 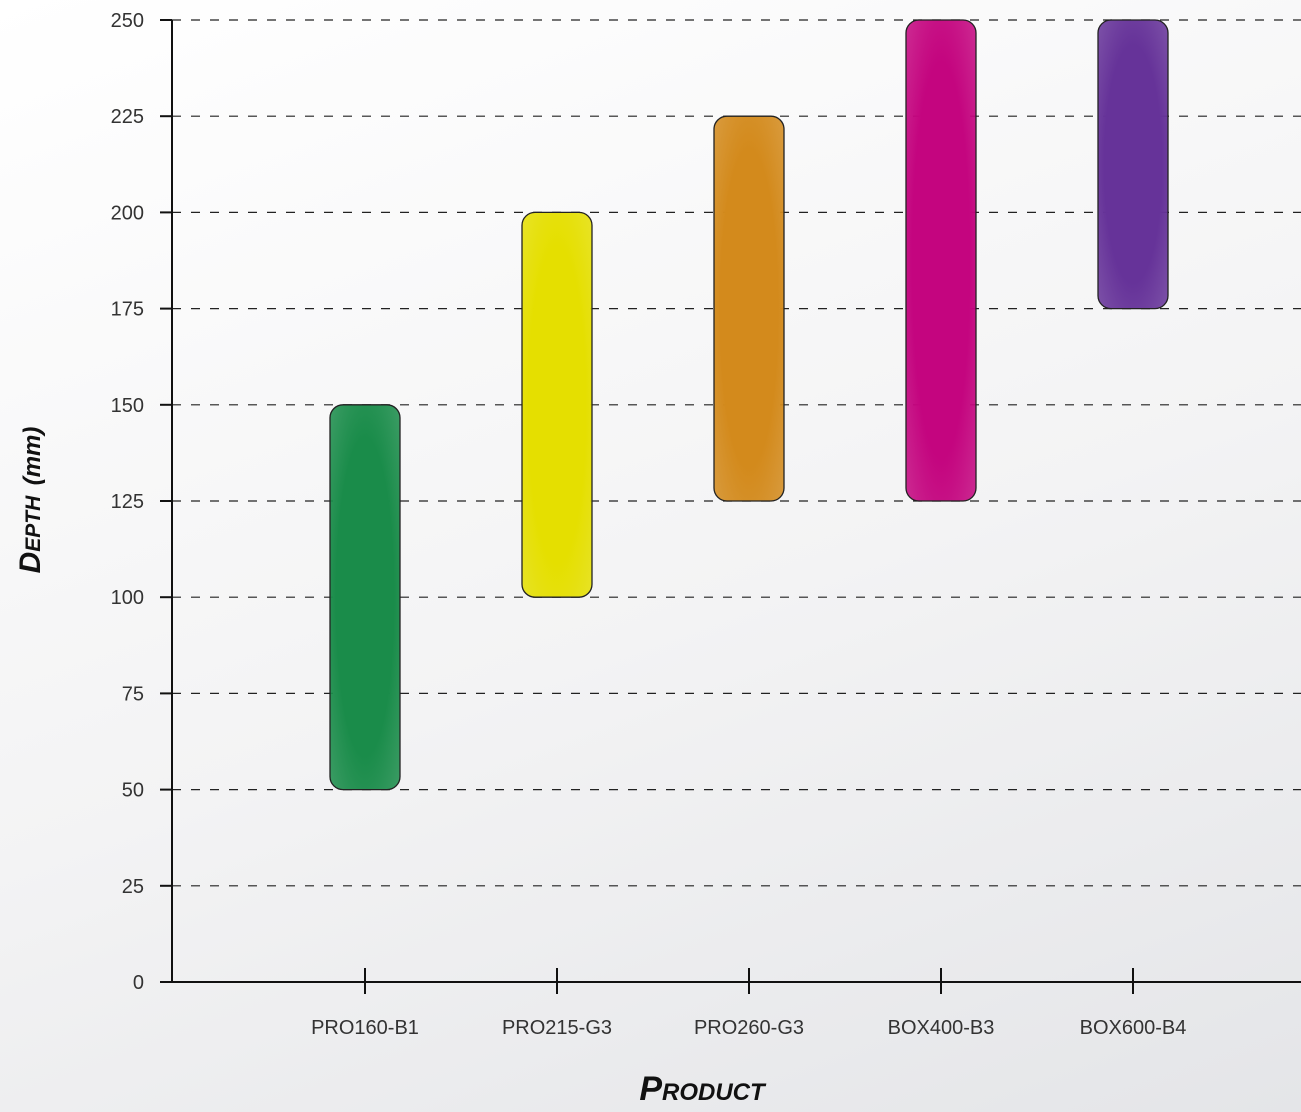 What do you see at coordinates (749, 1028) in the screenshot?
I see `x-tick-label: PRO260-G3` at bounding box center [749, 1028].